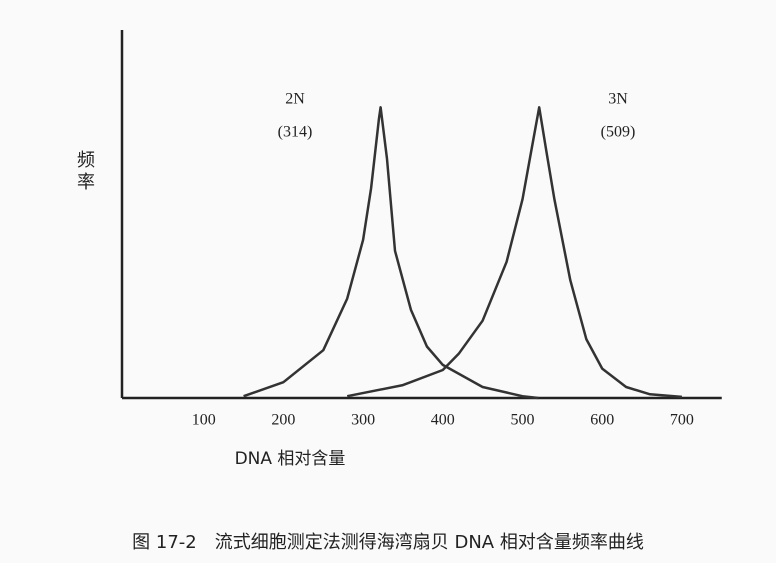 This screenshot has width=776, height=563. What do you see at coordinates (618, 132) in the screenshot?
I see `annotation-value: (509)` at bounding box center [618, 132].